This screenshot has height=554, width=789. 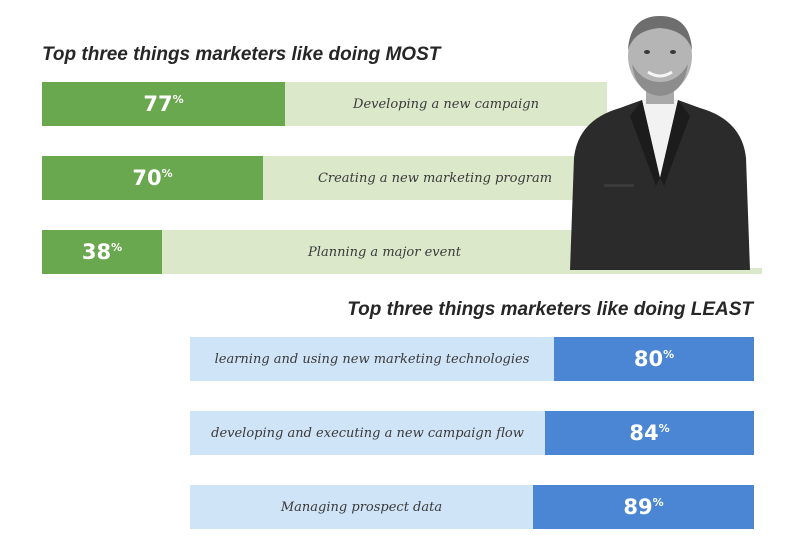 I want to click on most-category-label: Developing a new campaign, so click(x=446, y=104).